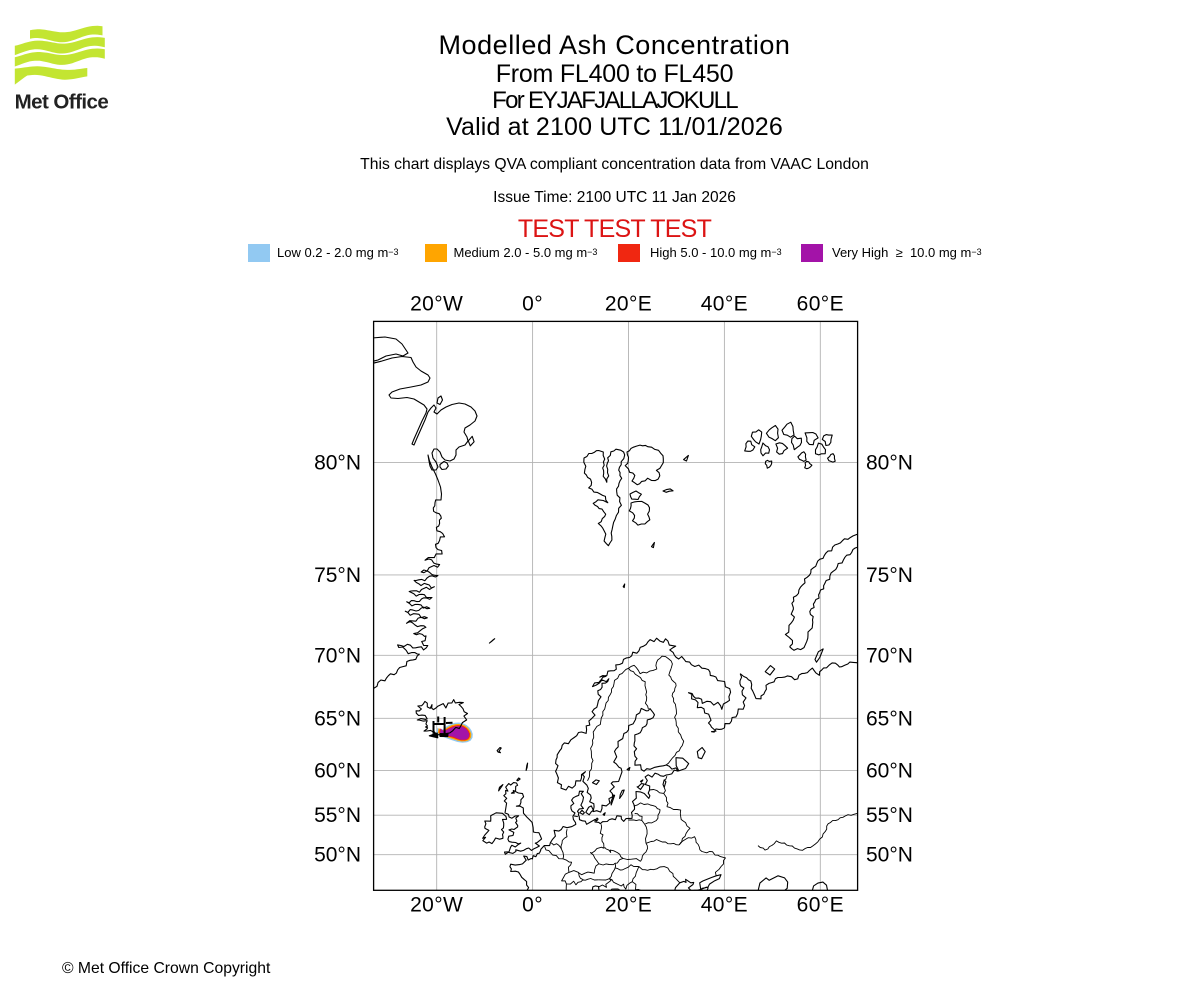  I want to click on svg-text: Met Office, so click(62, 102).